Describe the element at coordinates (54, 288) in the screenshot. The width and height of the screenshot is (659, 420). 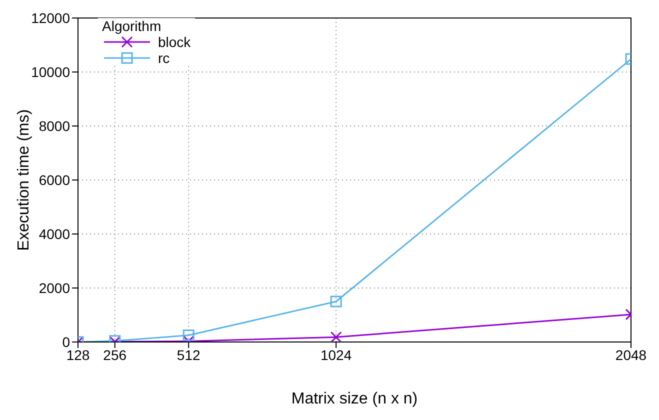
I see `y-tick-label: 2000` at that location.